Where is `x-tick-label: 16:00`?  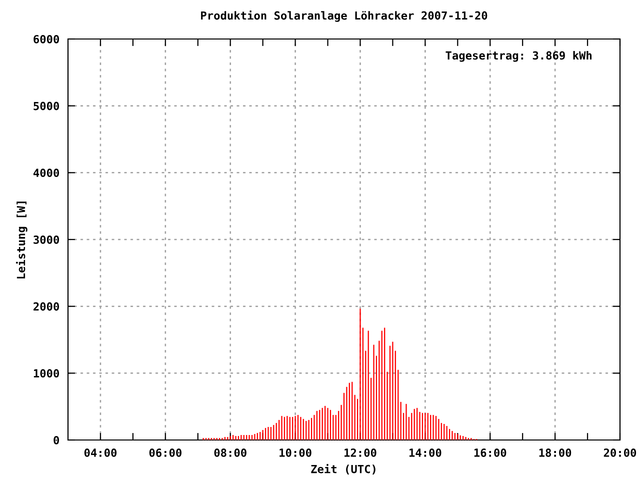 x-tick-label: 16:00 is located at coordinates (490, 452).